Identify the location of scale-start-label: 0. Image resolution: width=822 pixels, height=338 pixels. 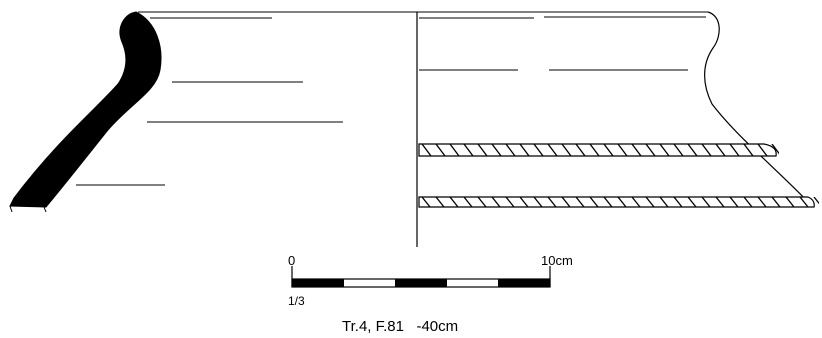
(291, 260).